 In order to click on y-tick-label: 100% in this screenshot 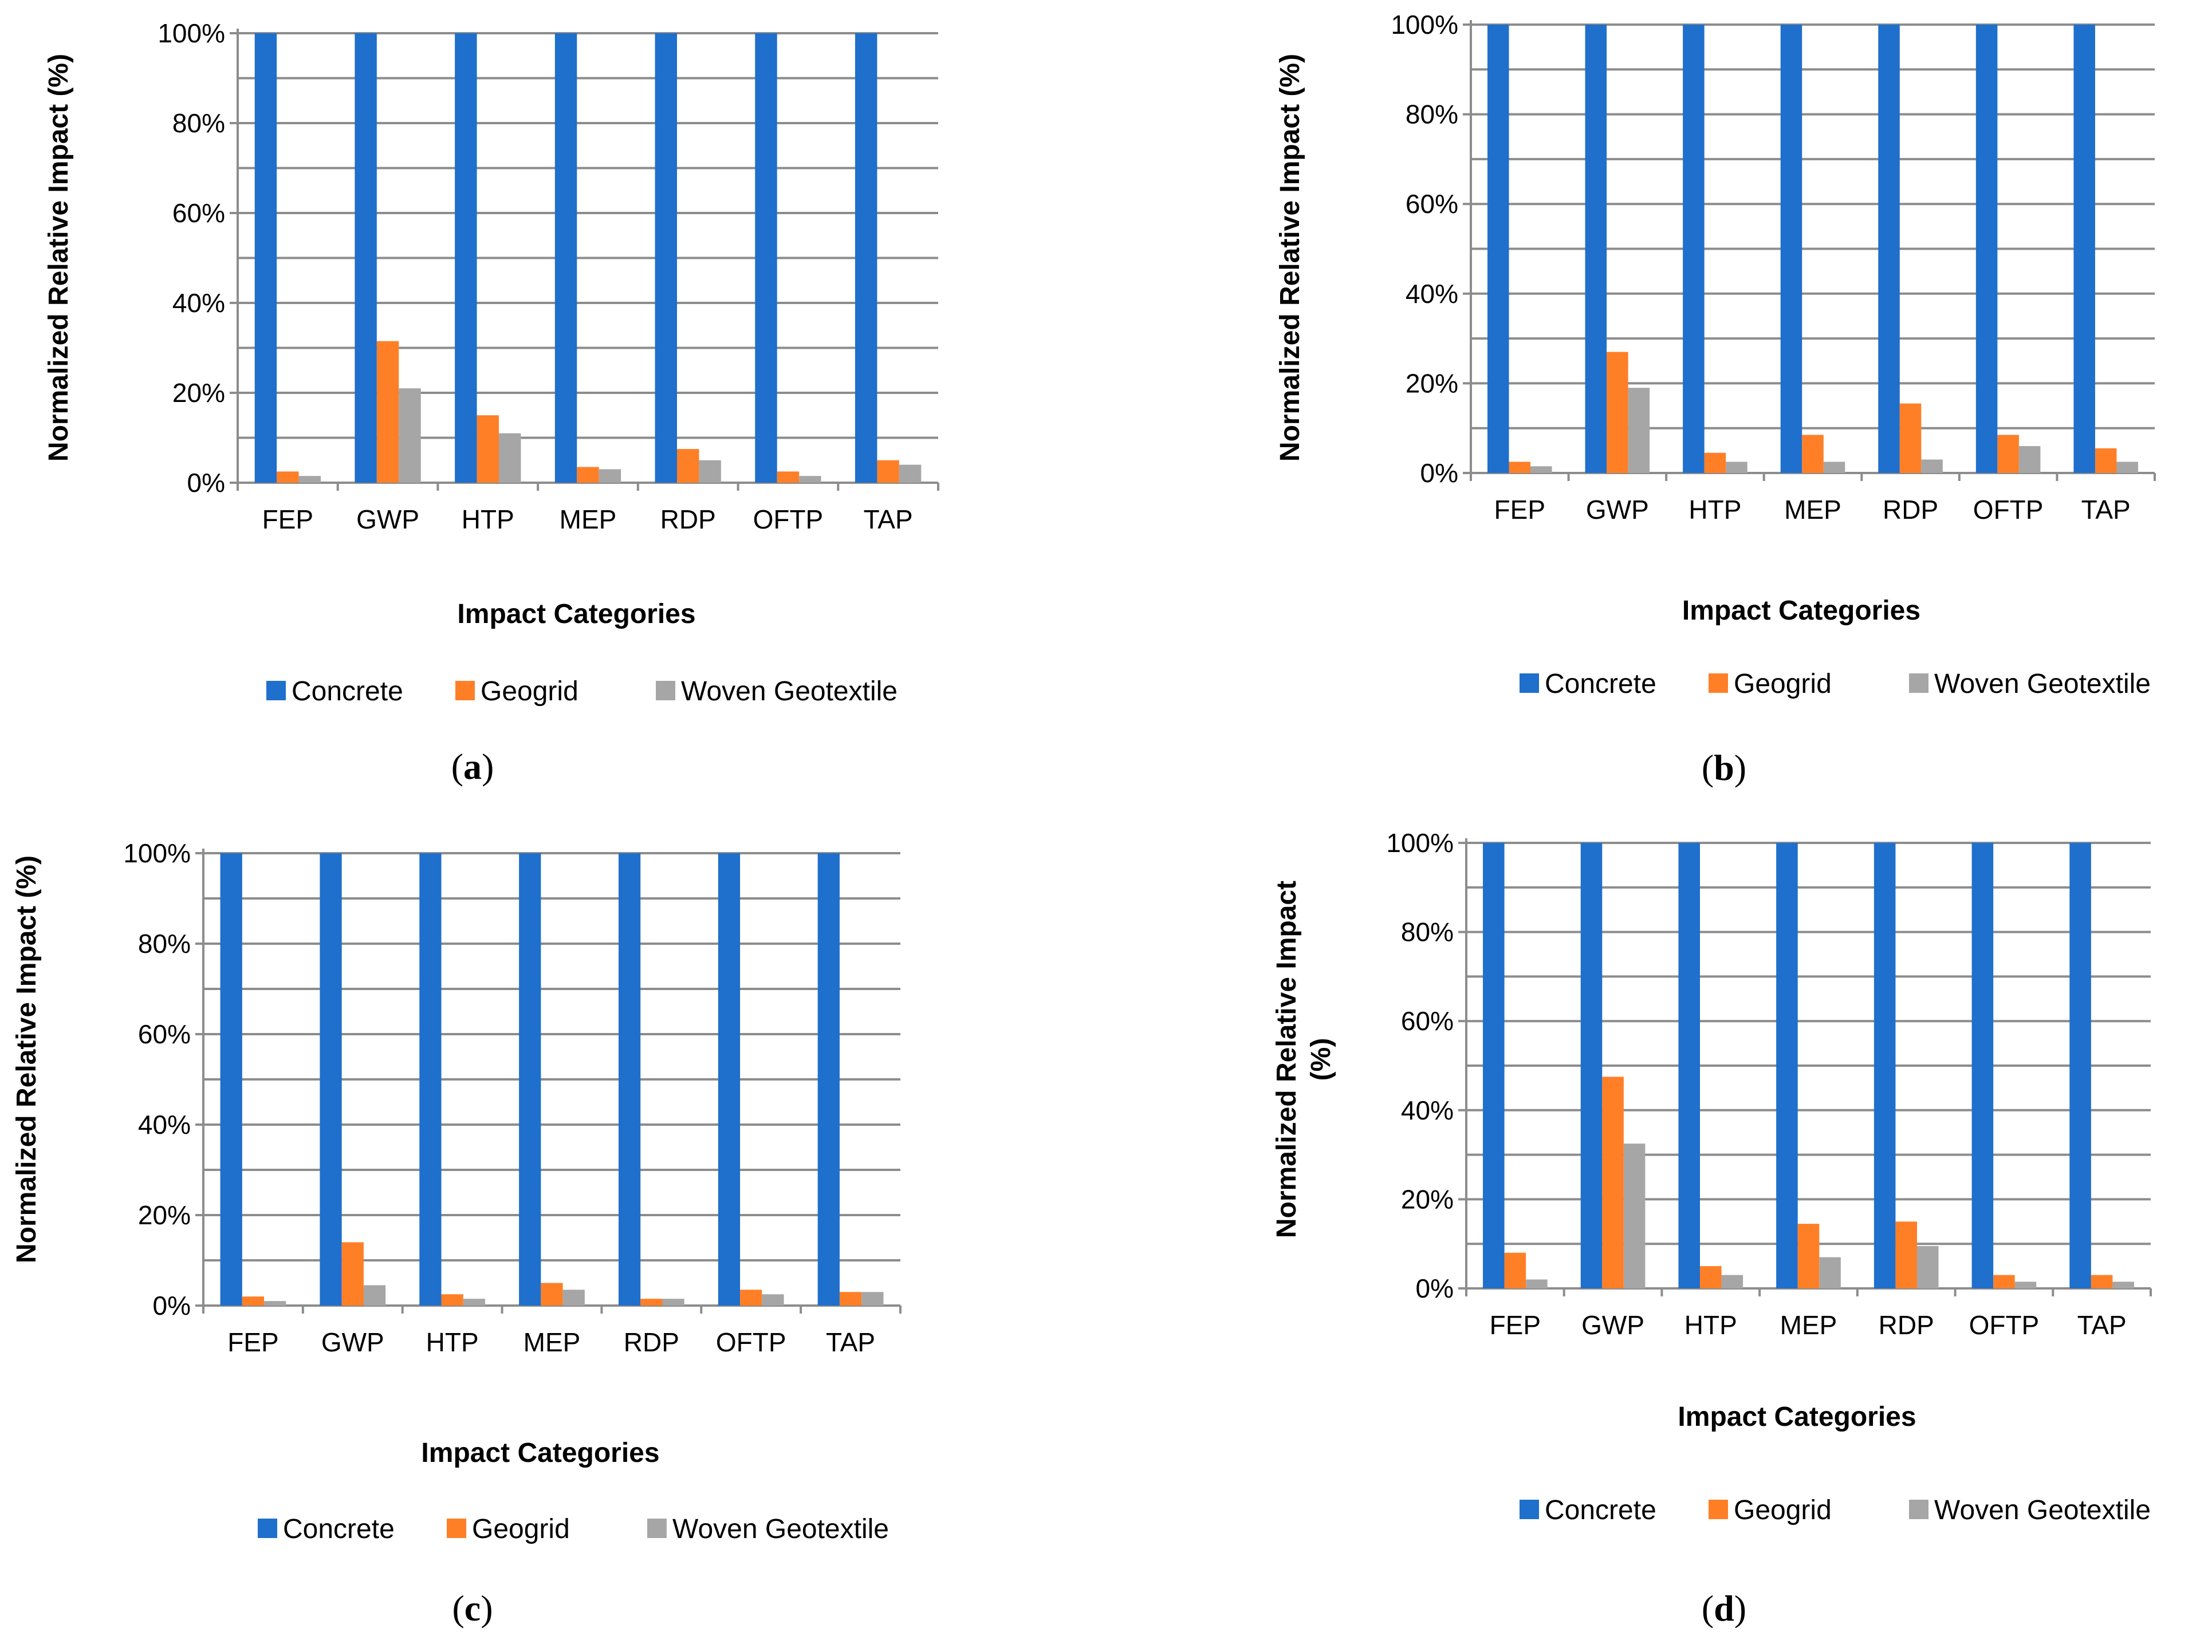, I will do `click(157, 853)`.